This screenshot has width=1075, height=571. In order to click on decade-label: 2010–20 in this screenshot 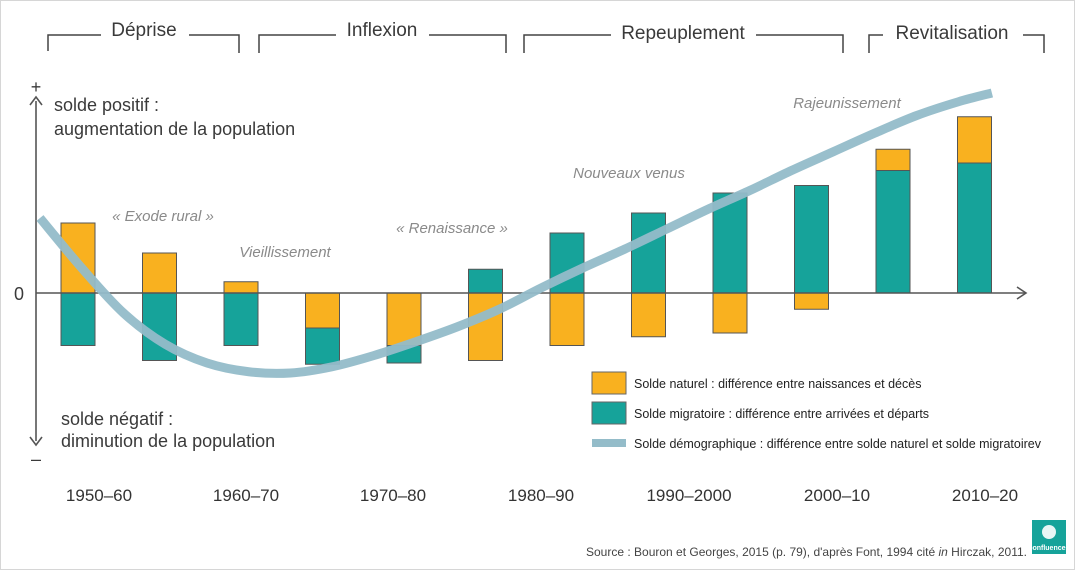, I will do `click(985, 495)`.